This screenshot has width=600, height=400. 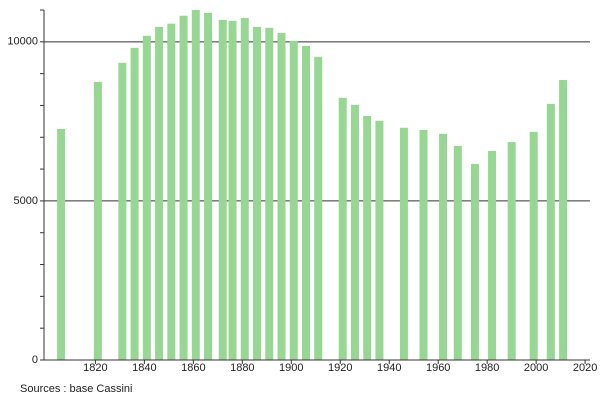 What do you see at coordinates (22, 42) in the screenshot?
I see `y-tick-label: 10000` at bounding box center [22, 42].